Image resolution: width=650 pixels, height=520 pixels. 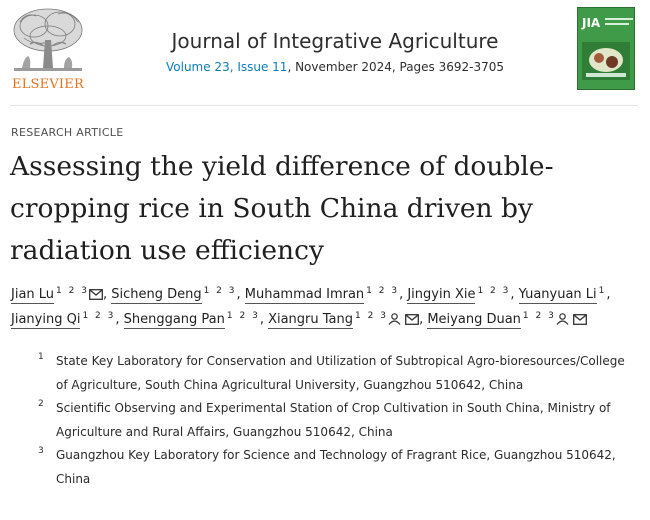 I want to click on cover-image-icon, so click(x=606, y=61).